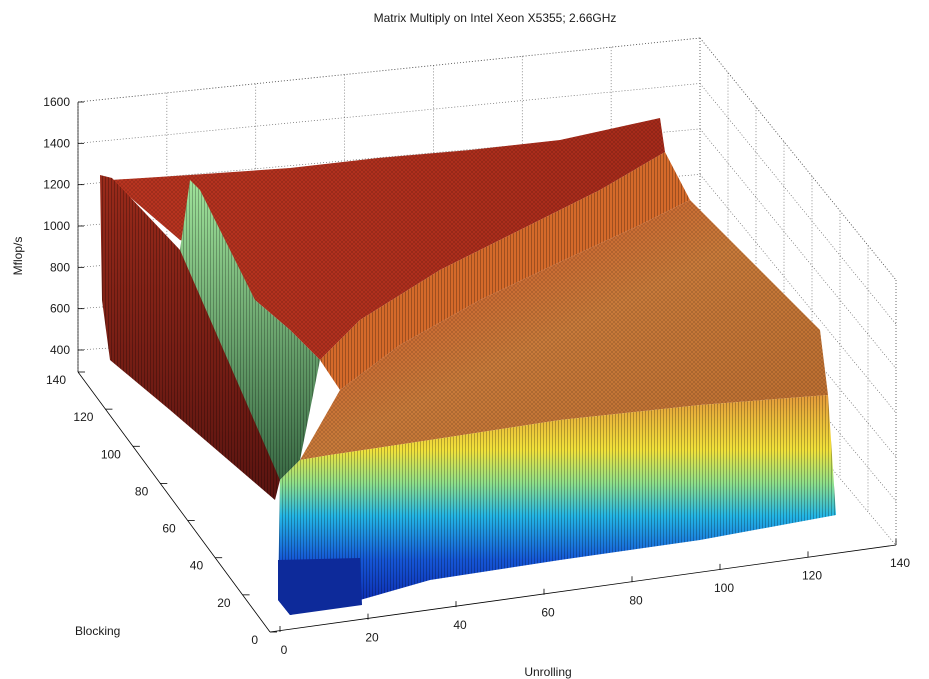  What do you see at coordinates (320, 586) in the screenshot?
I see `surface-low-blocking-notch` at bounding box center [320, 586].